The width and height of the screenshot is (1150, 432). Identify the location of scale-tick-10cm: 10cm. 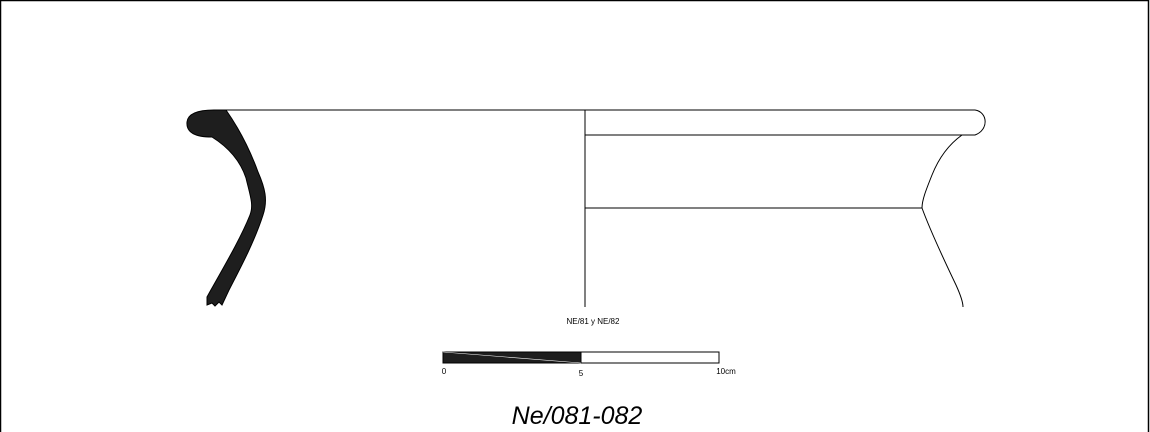
(726, 371).